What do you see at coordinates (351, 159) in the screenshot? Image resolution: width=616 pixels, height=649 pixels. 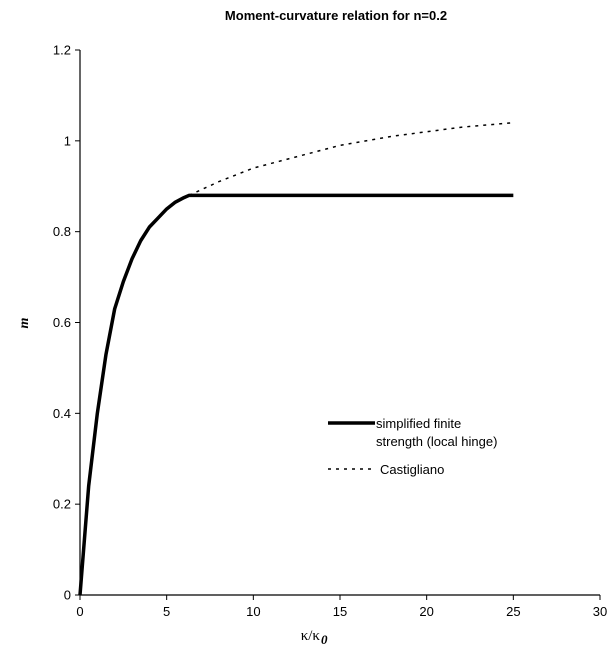 I see `series-line-castigliano` at bounding box center [351, 159].